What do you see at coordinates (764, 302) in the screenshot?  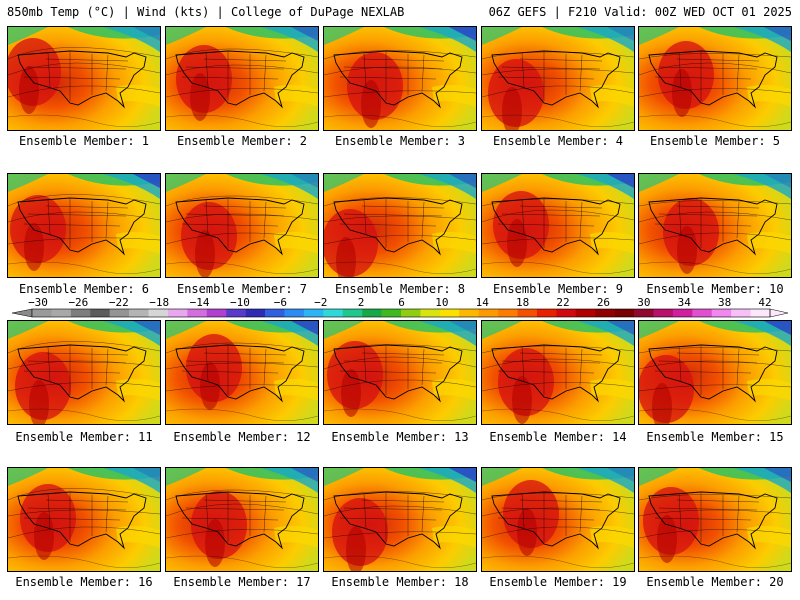 I see `colorbar-tick-label: 42` at bounding box center [764, 302].